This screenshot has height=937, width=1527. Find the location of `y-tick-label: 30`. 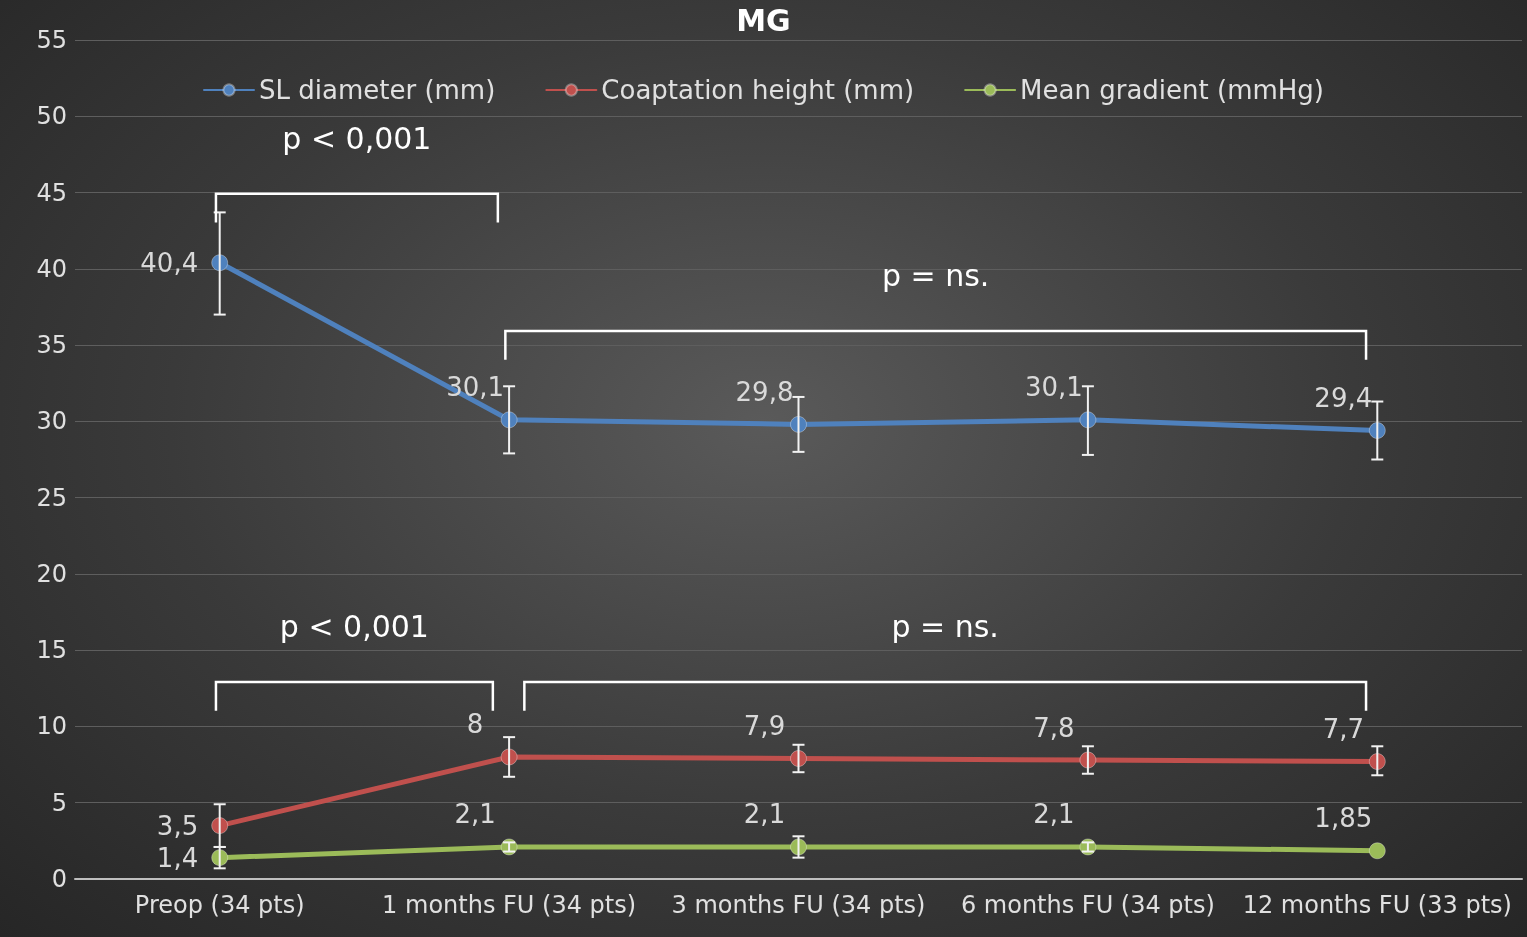

y-tick-label: 30 is located at coordinates (51, 421).